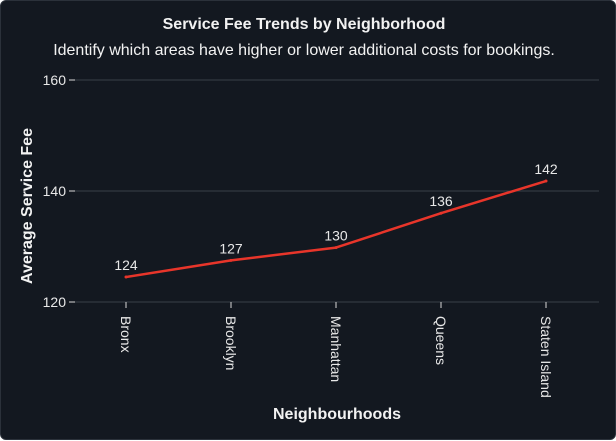  Describe the element at coordinates (304, 24) in the screenshot. I see `chart-title: Service Fee Trends by Neighborhood` at that location.